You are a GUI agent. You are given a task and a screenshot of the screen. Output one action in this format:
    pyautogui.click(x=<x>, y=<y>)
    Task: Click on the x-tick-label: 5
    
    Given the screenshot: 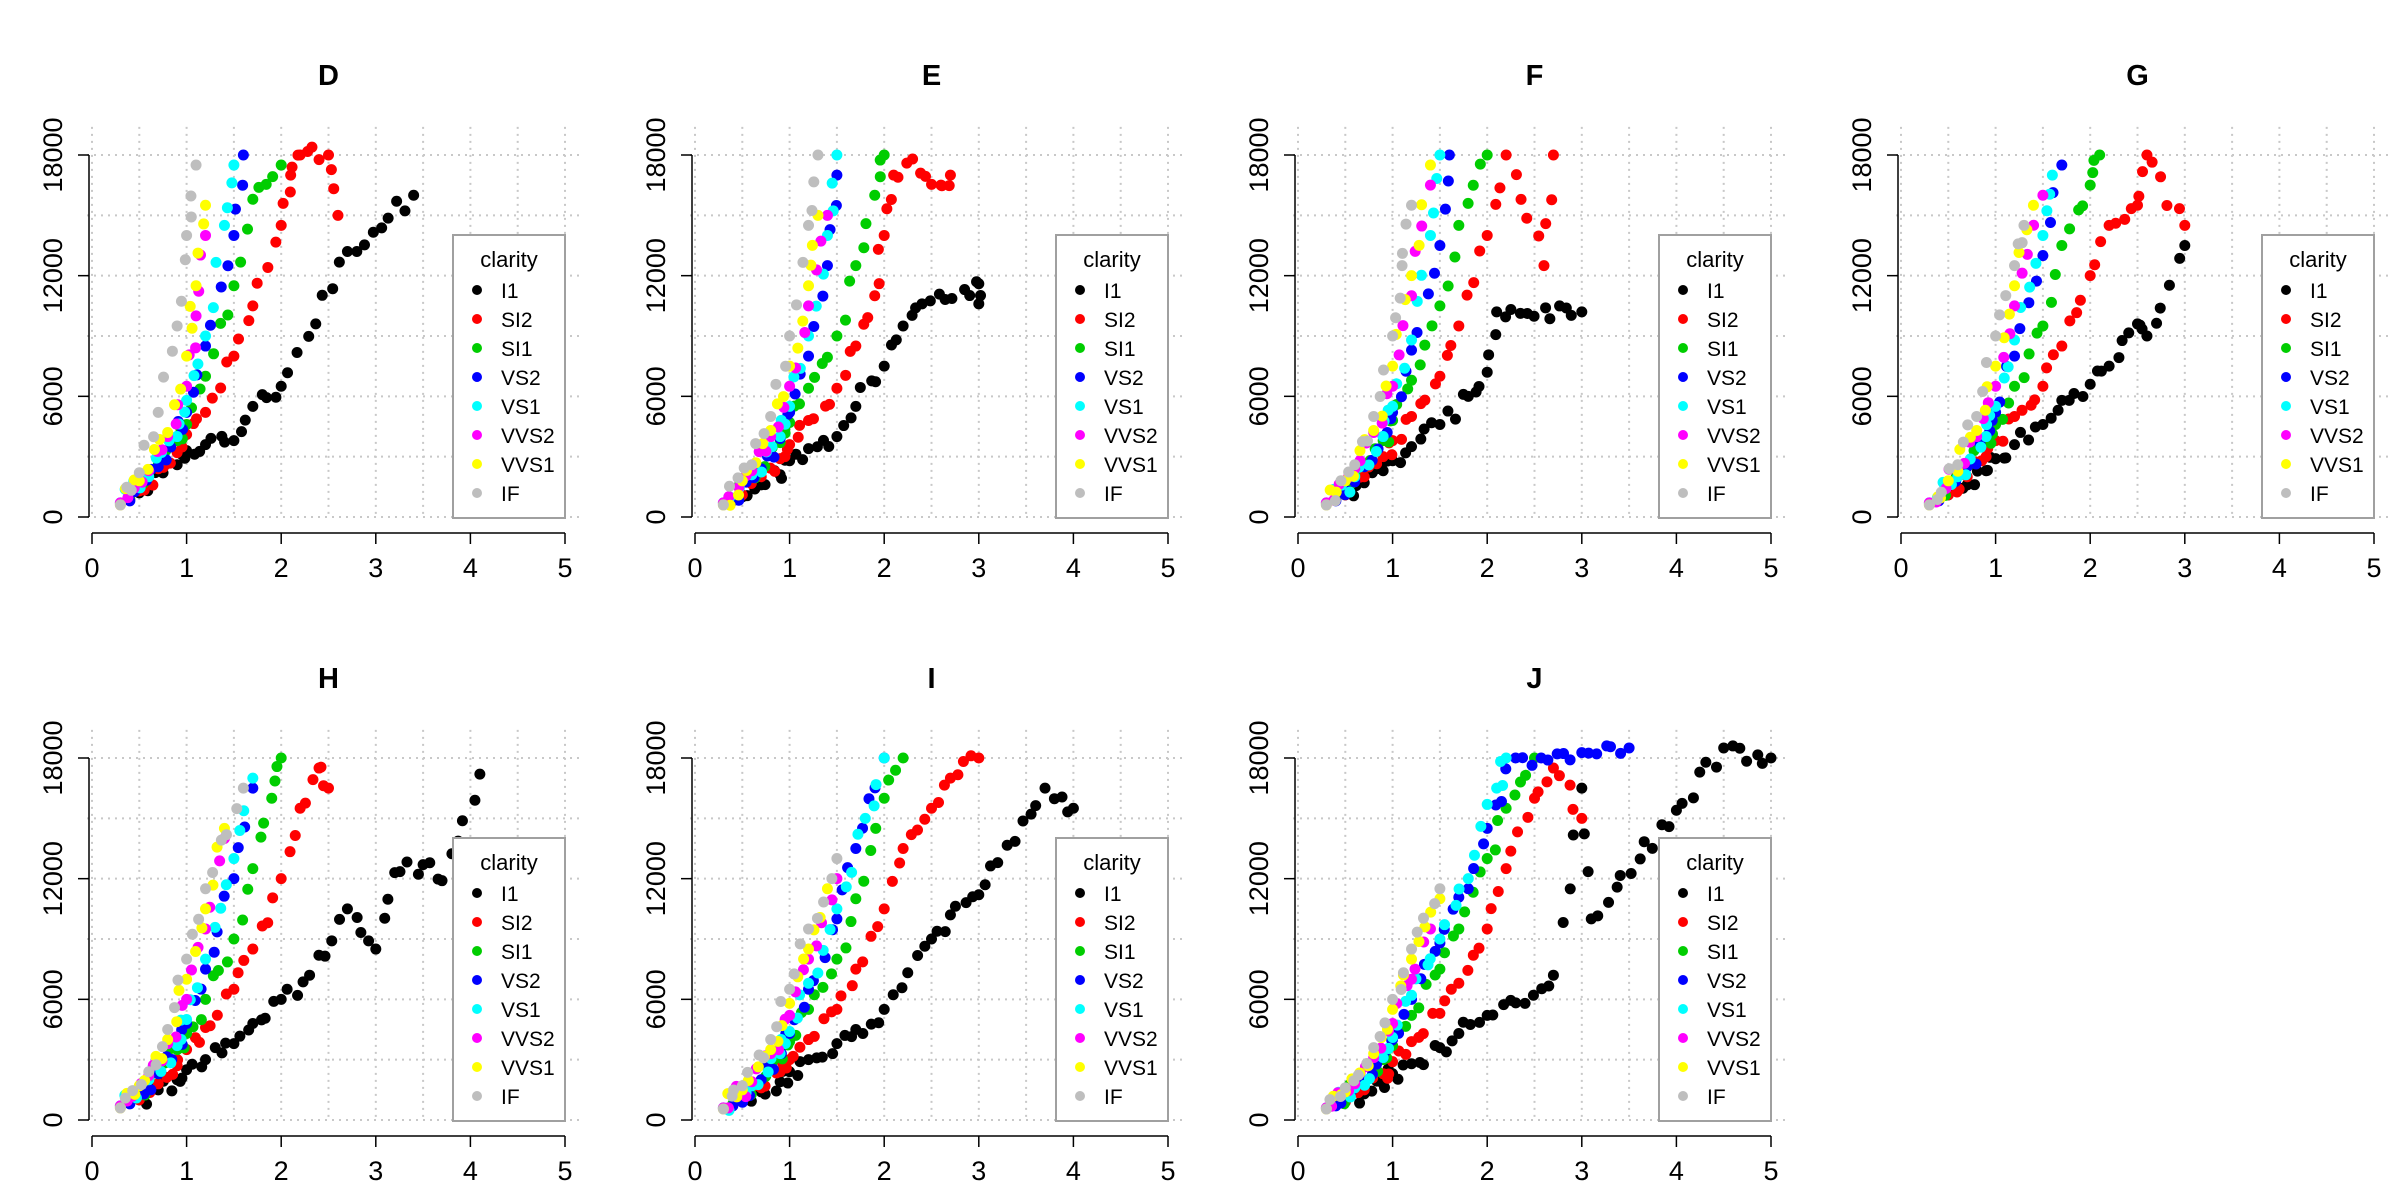 What is the action you would take?
    pyautogui.click(x=1167, y=1171)
    